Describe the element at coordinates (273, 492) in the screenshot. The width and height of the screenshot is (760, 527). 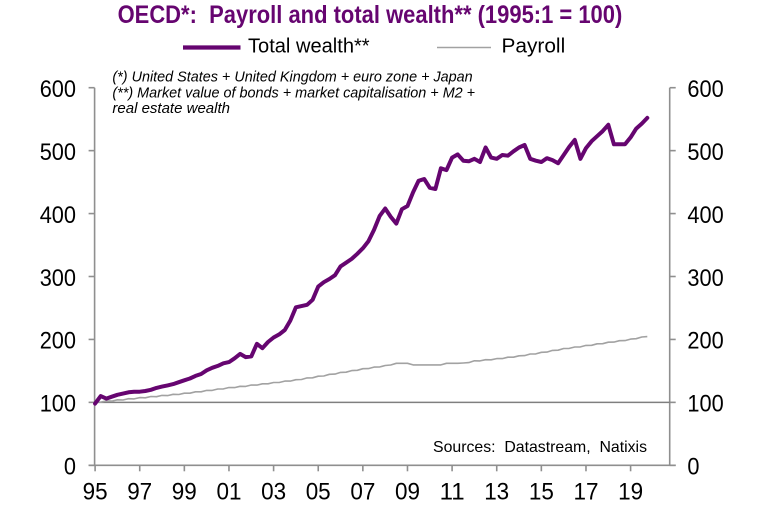
I see `svg-text: 03` at that location.